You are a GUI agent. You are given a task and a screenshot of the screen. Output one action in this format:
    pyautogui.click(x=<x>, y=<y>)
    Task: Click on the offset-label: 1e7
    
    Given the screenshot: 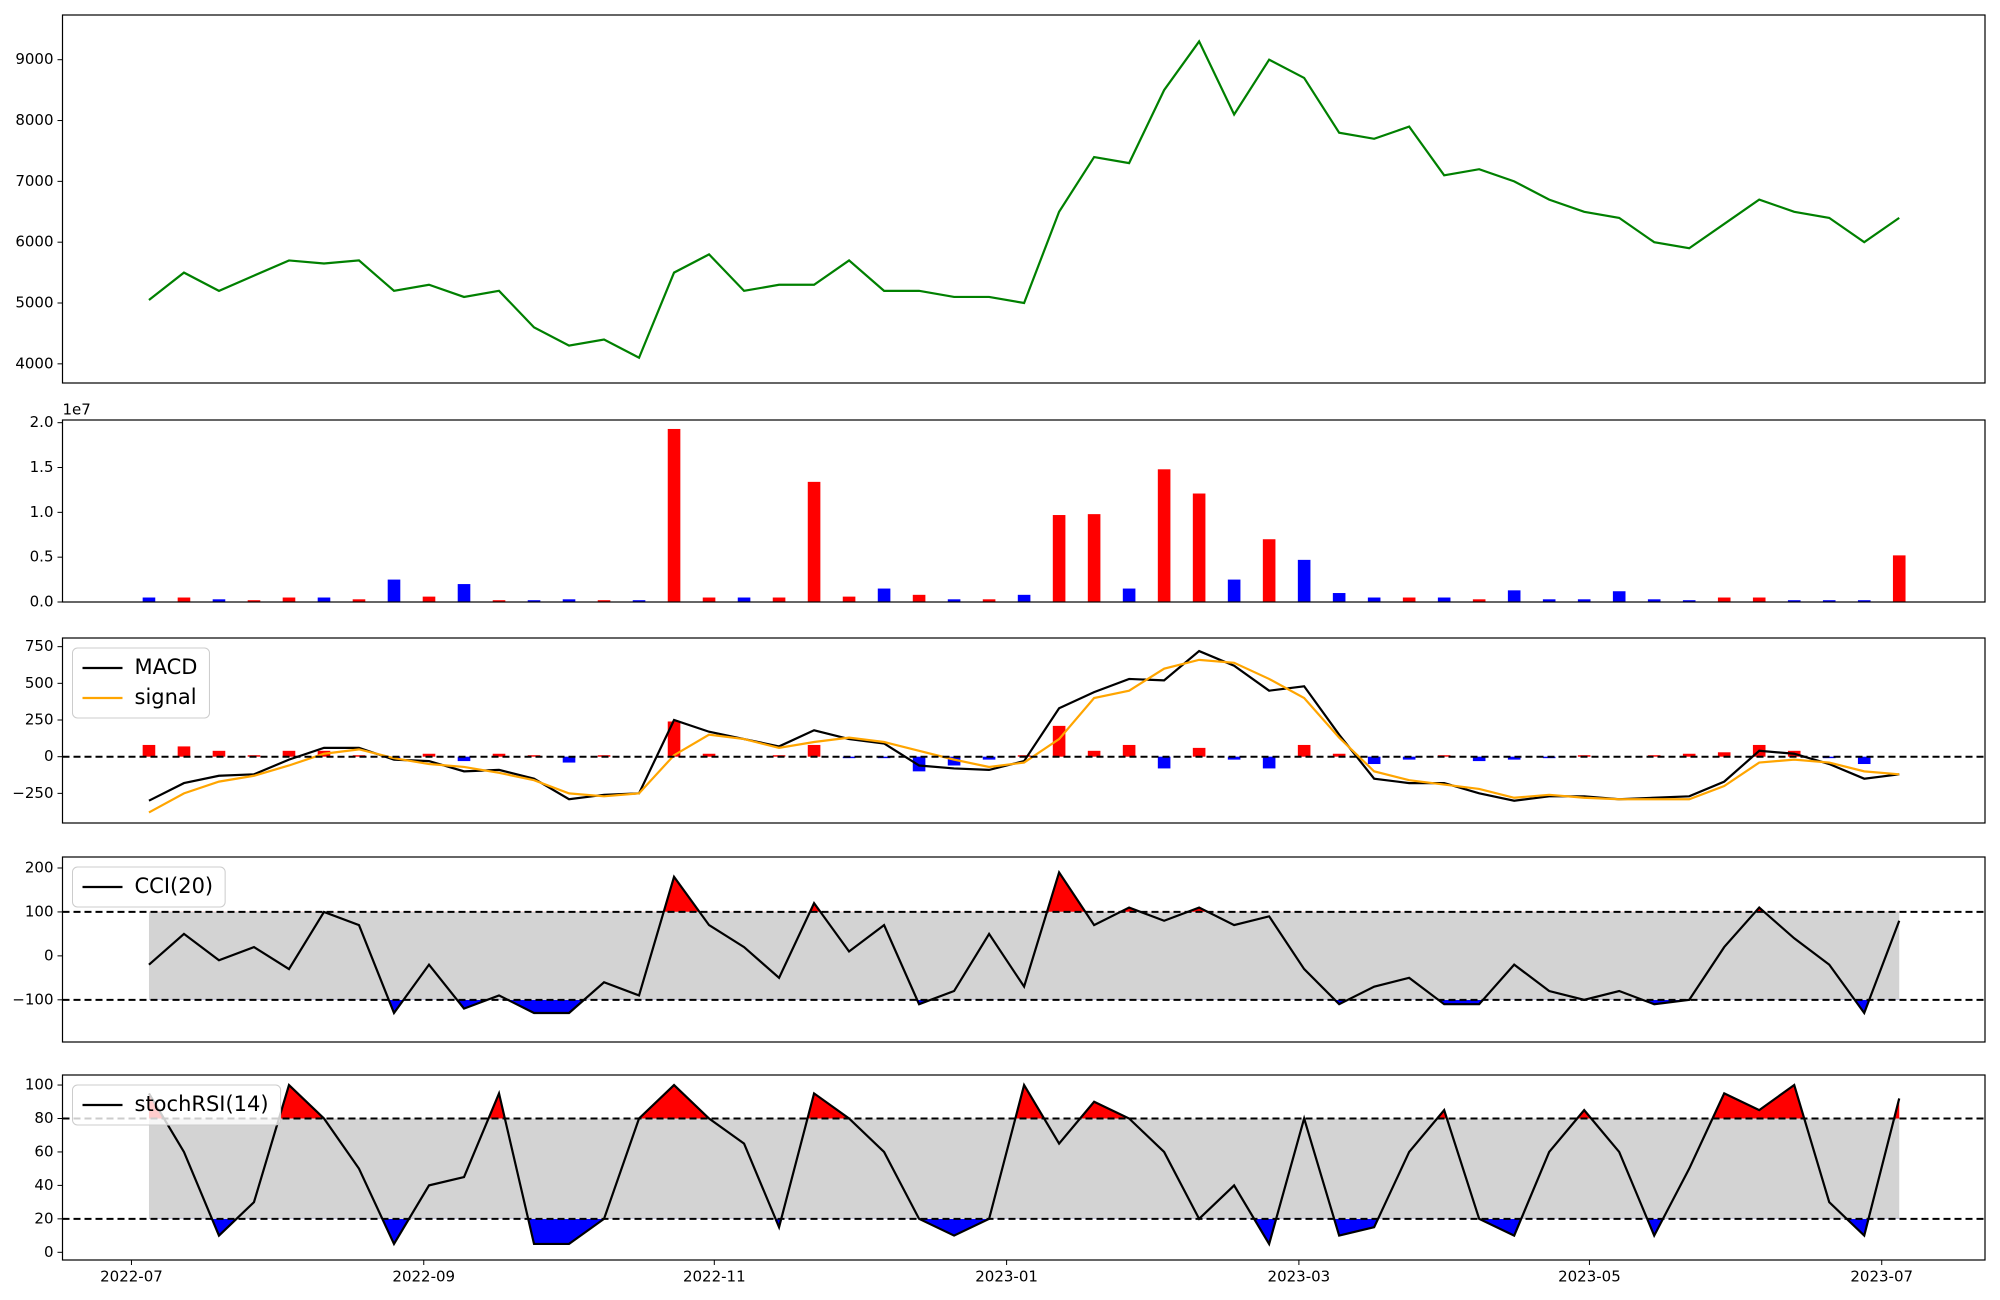 What is the action you would take?
    pyautogui.click(x=77, y=410)
    